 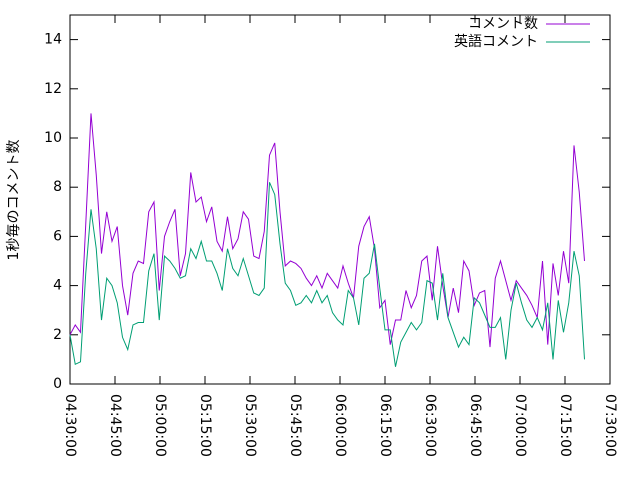 I want to click on y-tick-label: 6, so click(x=57, y=236).